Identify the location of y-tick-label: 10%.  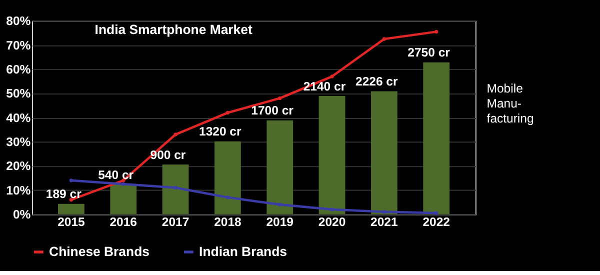
(18, 190).